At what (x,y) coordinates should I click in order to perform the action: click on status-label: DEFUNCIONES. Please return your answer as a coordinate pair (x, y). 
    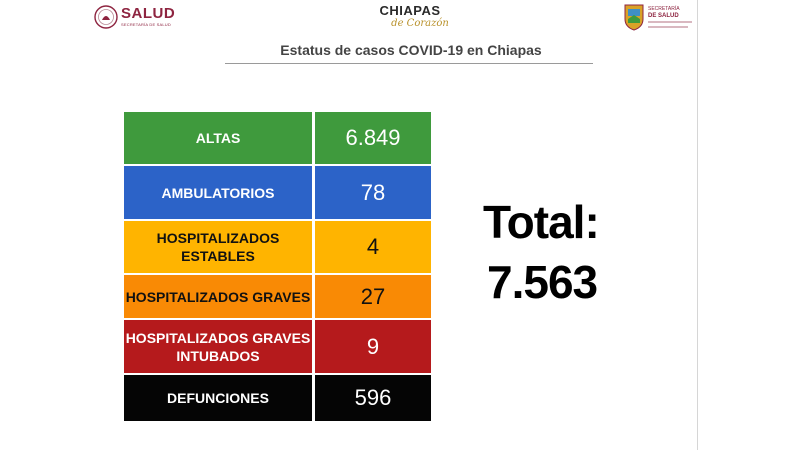
    Looking at the image, I should click on (218, 398).